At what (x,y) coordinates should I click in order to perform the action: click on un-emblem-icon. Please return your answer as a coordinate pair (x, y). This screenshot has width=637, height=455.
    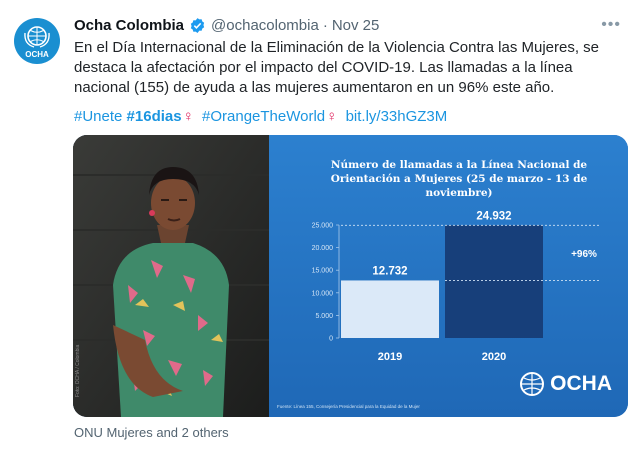
    Looking at the image, I should click on (37, 37).